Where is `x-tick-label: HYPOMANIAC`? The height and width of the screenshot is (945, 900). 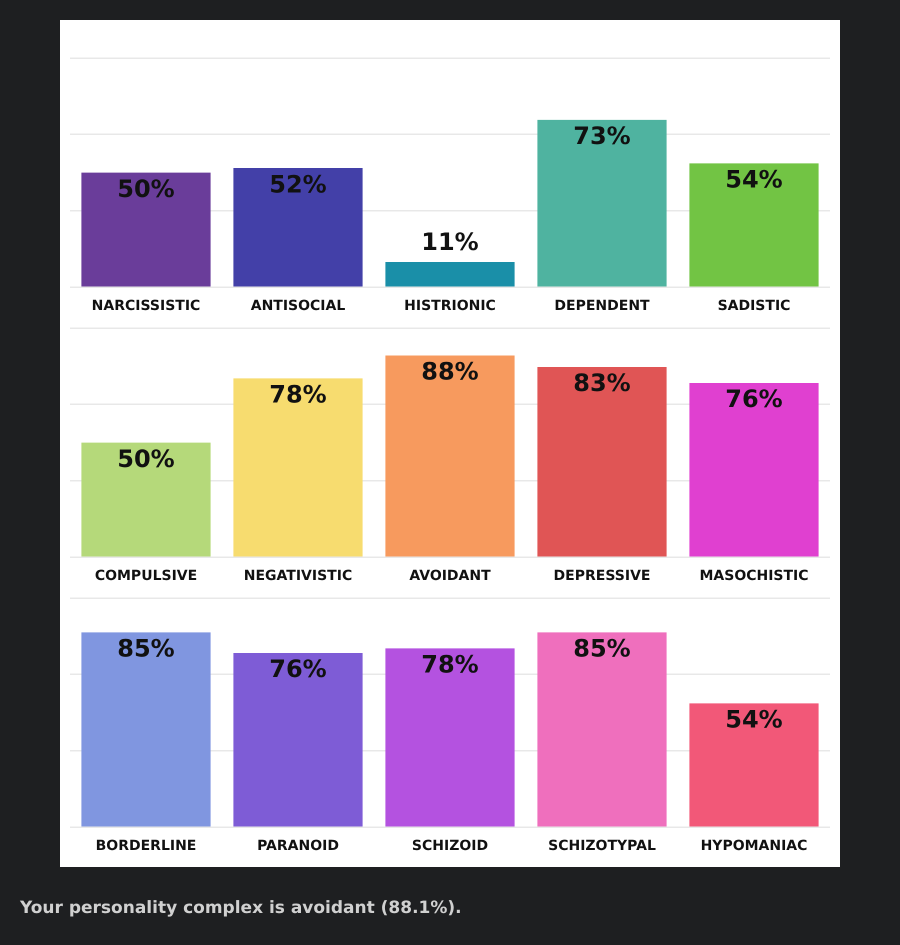 x-tick-label: HYPOMANIAC is located at coordinates (754, 846).